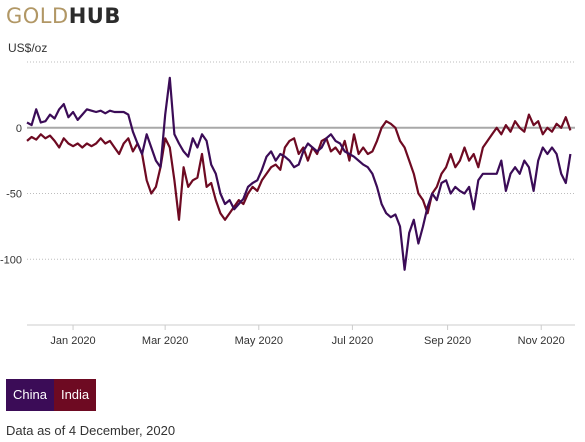 The width and height of the screenshot is (585, 442). Describe the element at coordinates (353, 341) in the screenshot. I see `x-tick-label: Jul 2020` at that location.